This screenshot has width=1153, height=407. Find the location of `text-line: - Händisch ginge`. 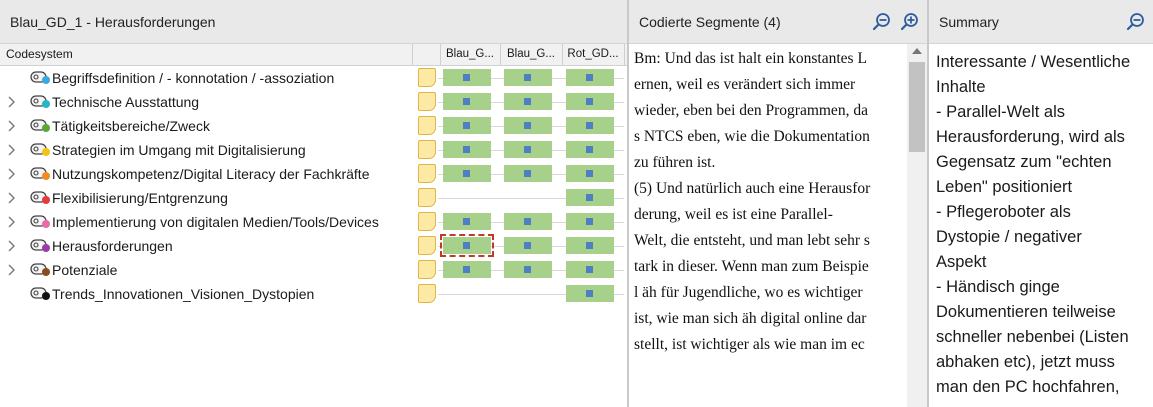

text-line: - Händisch ginge is located at coordinates (998, 287).